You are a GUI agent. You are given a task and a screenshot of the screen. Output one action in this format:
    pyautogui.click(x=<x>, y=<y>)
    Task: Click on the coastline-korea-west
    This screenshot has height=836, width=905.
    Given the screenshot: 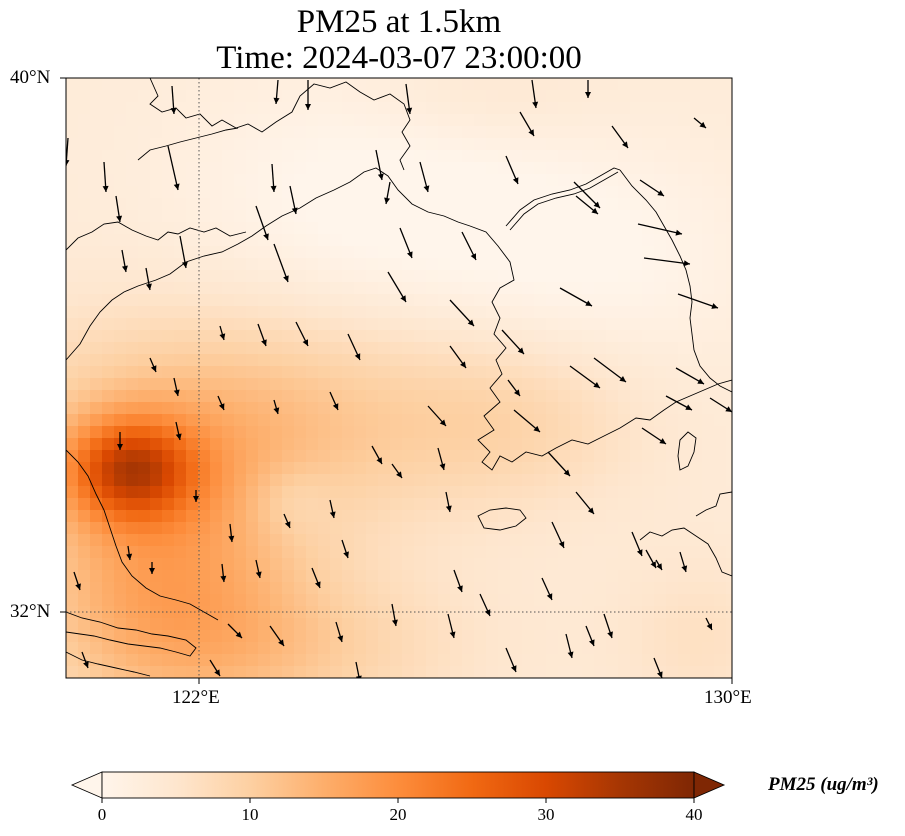 What is the action you would take?
    pyautogui.click(x=600, y=348)
    